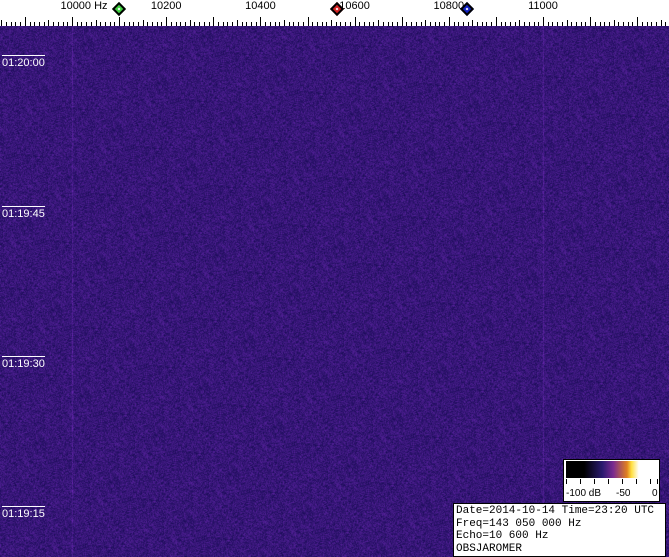  I want to click on info-frequency: Freq=143 050 000 Hz, so click(519, 523).